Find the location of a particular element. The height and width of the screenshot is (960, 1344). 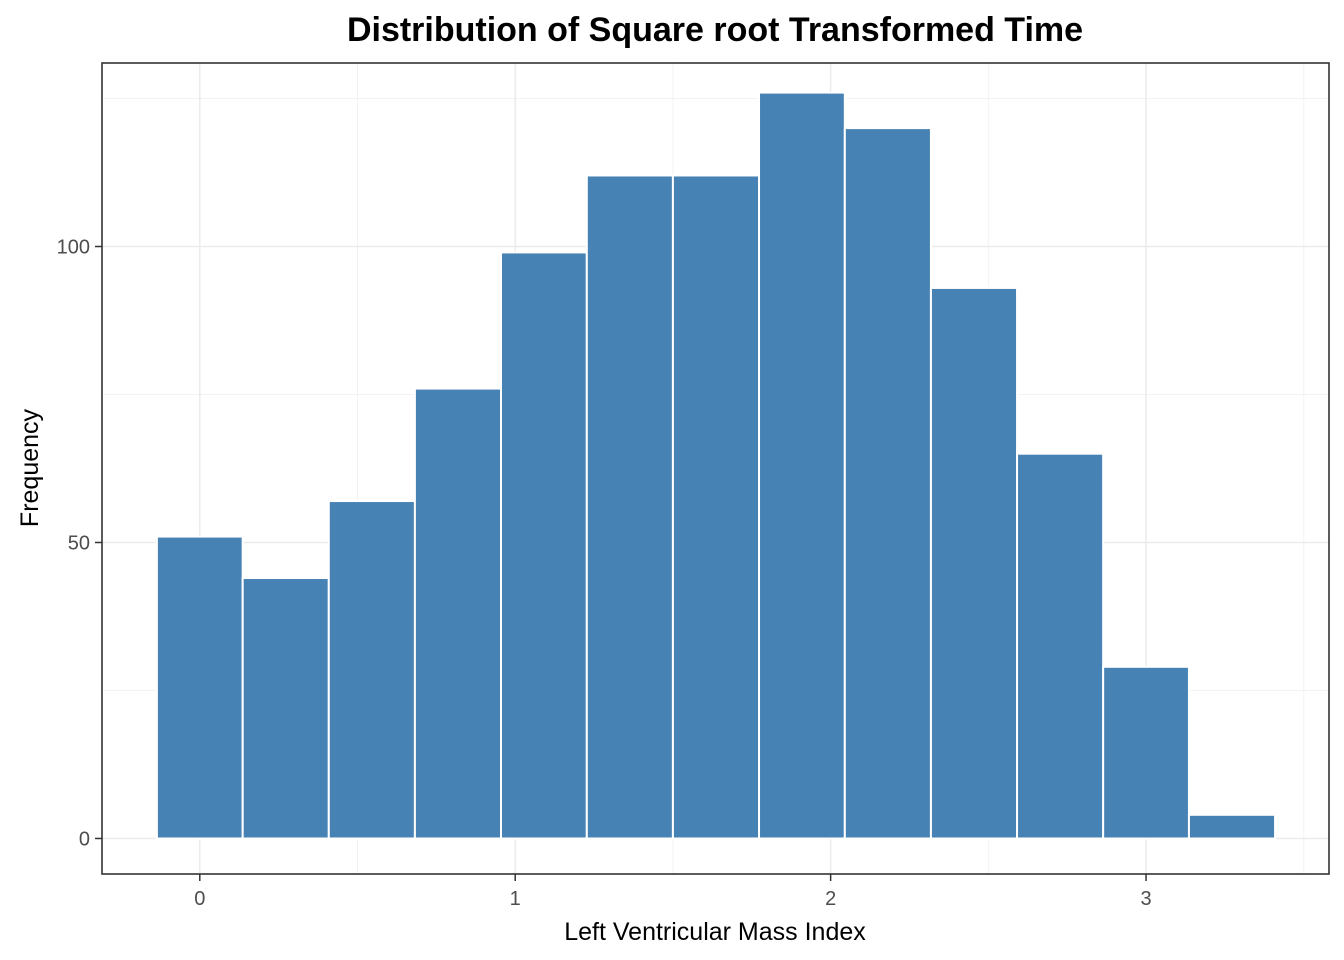

x-tick-label: 0 is located at coordinates (199, 899).